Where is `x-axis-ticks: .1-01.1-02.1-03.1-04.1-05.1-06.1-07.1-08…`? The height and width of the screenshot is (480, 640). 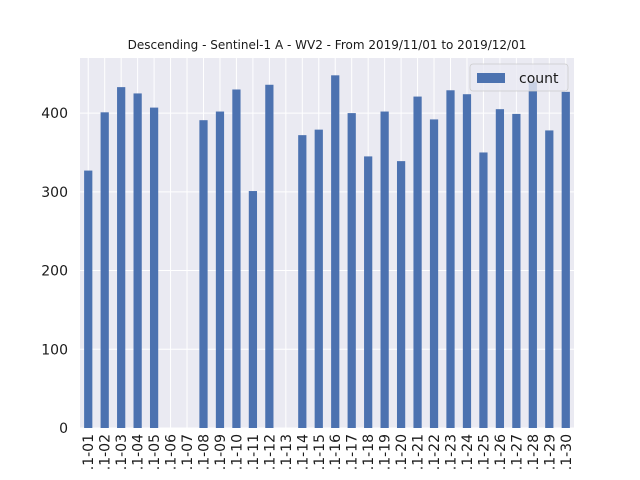
x-axis-ticks: .1-01.1-02.1-03.1-04.1-05.1-06.1-07.1-08… is located at coordinates (328, 452).